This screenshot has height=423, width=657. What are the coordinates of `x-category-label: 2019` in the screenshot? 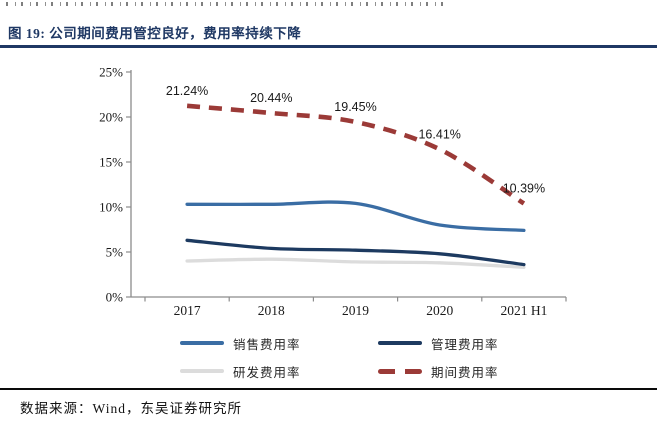 It's located at (355, 310).